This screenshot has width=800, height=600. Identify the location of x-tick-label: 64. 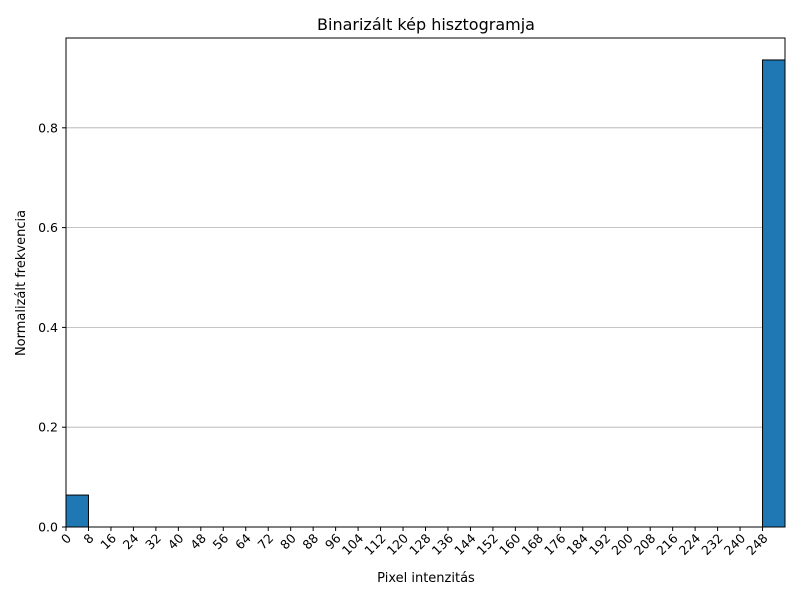
(243, 541).